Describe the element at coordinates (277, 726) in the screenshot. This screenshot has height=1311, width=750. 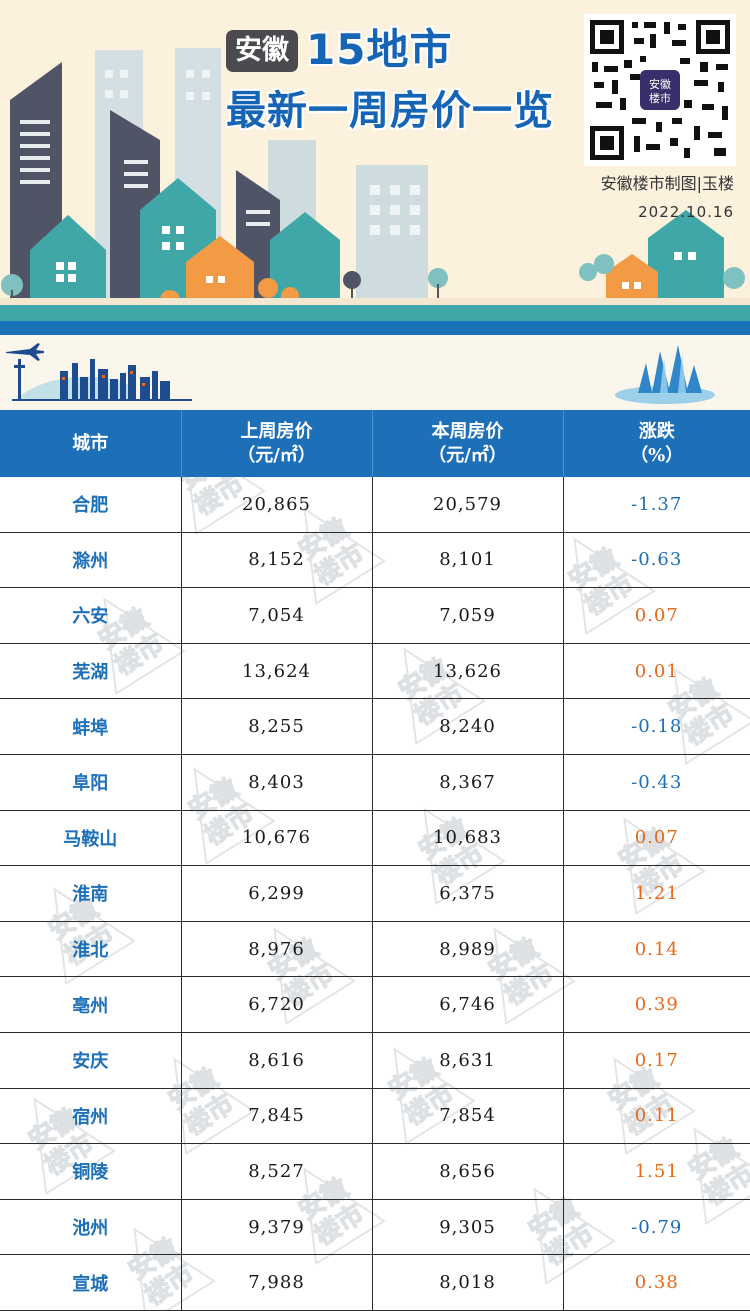
I see `last-week-price-cell: 8,255` at that location.